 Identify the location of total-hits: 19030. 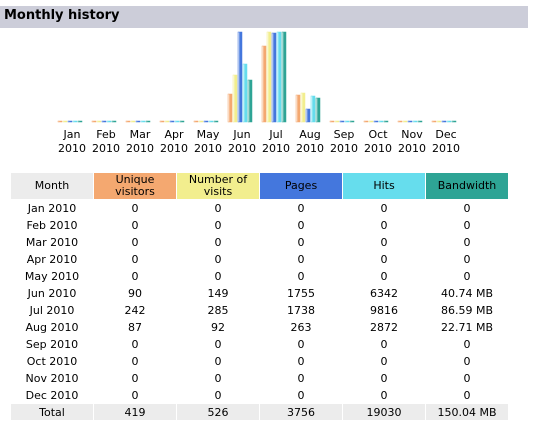
(384, 412).